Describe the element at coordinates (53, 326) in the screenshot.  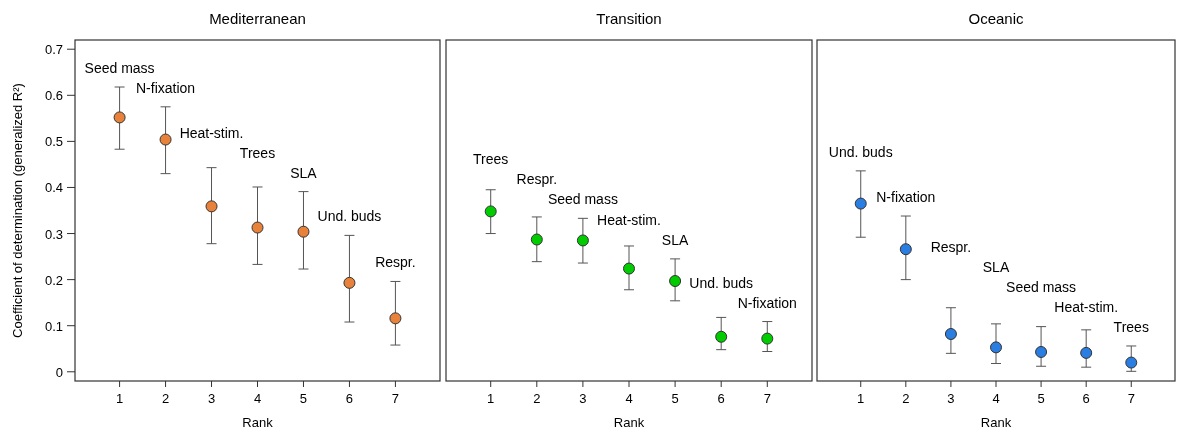
I see `y-tick-label: 0.1` at that location.